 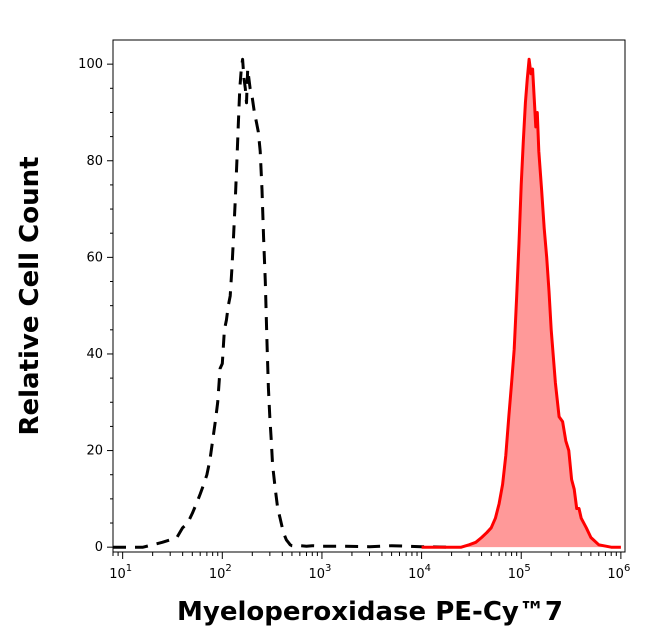 I want to click on x-tick-label: 10⁵, so click(x=519, y=572).